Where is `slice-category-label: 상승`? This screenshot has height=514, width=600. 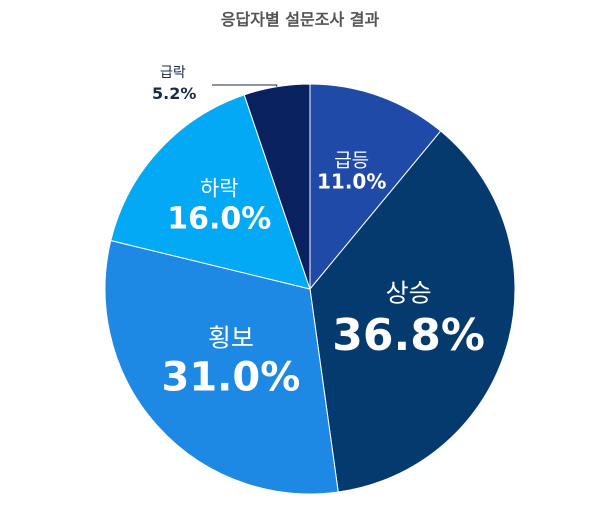
slice-category-label: 상승 is located at coordinates (409, 293).